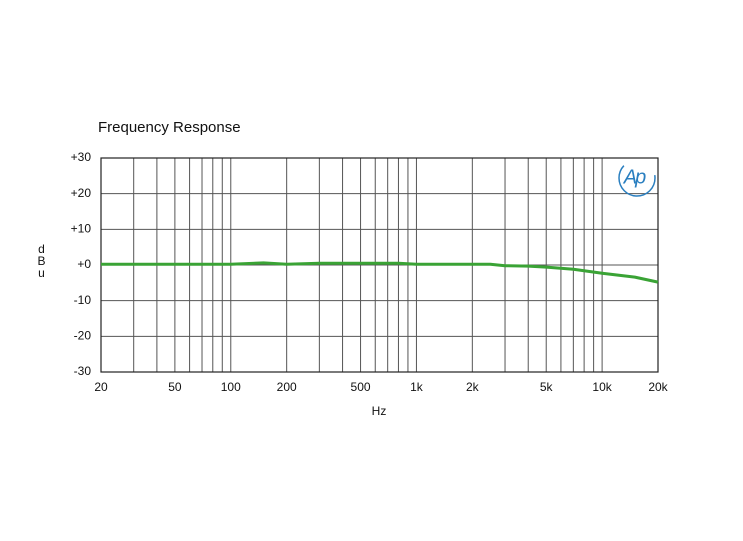  What do you see at coordinates (81, 193) in the screenshot?
I see `y-tick-label: +20` at bounding box center [81, 193].